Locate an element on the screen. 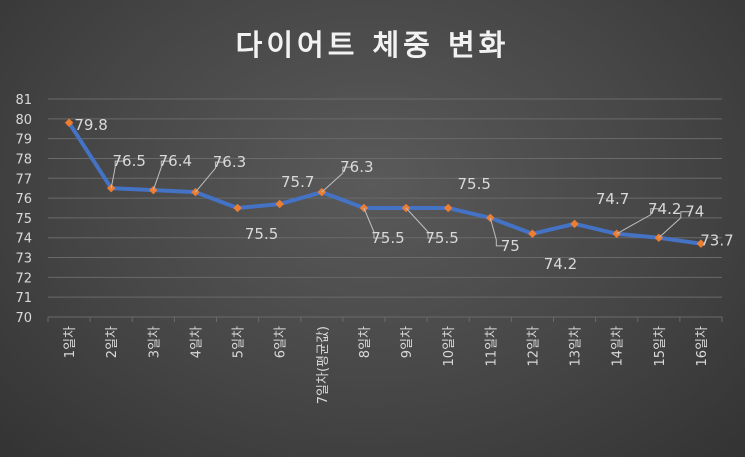  y-tick-label: 80 is located at coordinates (23, 120).